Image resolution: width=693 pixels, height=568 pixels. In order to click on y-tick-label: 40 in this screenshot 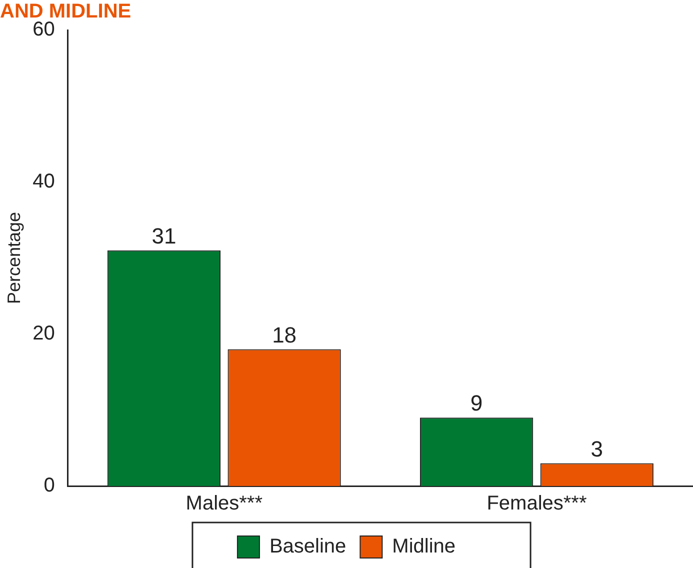, I will do `click(43, 181)`.